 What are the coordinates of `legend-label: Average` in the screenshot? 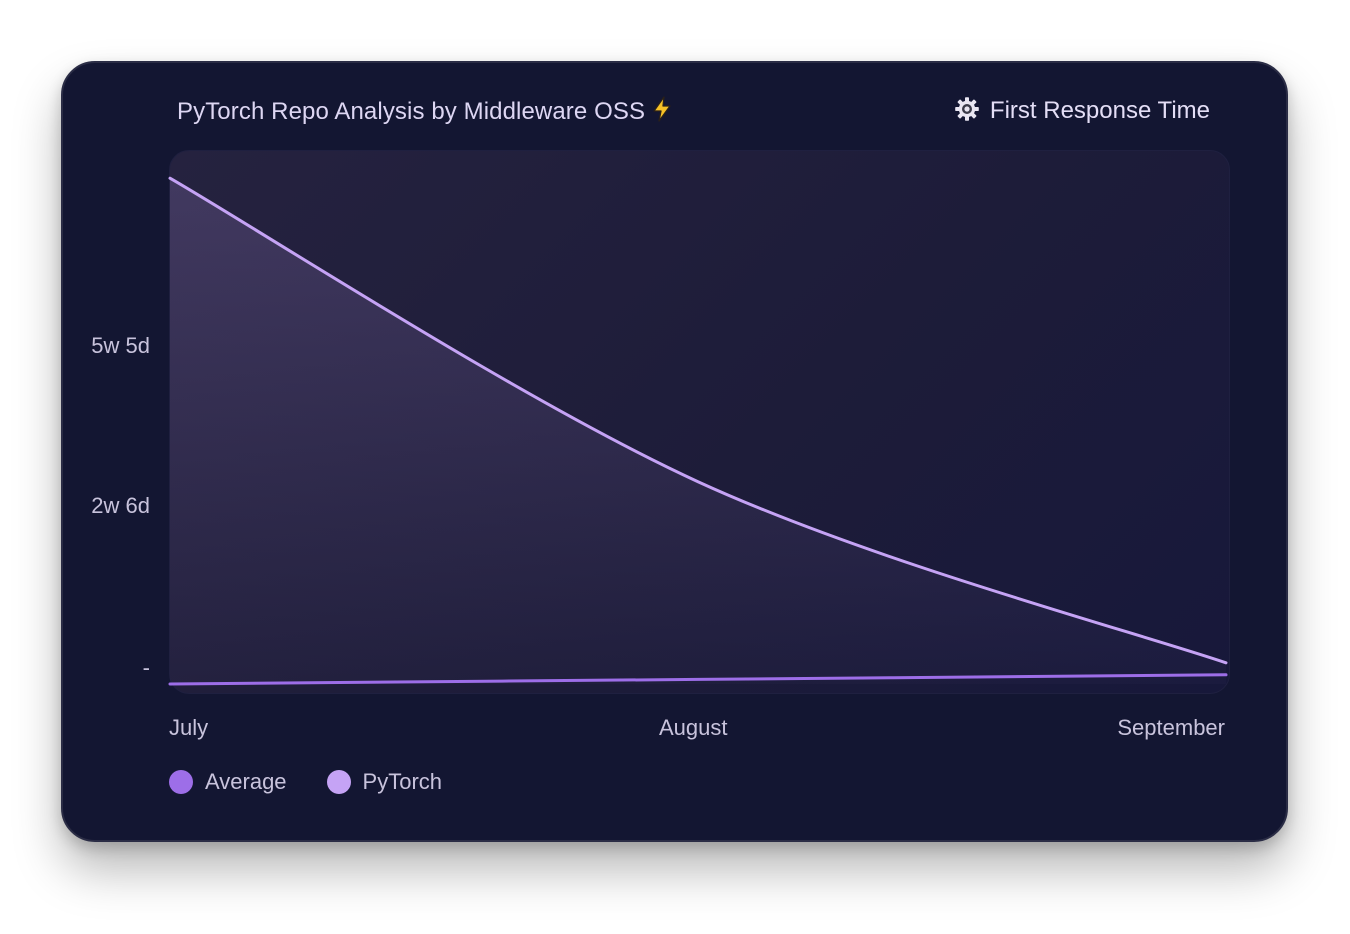 It's located at (246, 781).